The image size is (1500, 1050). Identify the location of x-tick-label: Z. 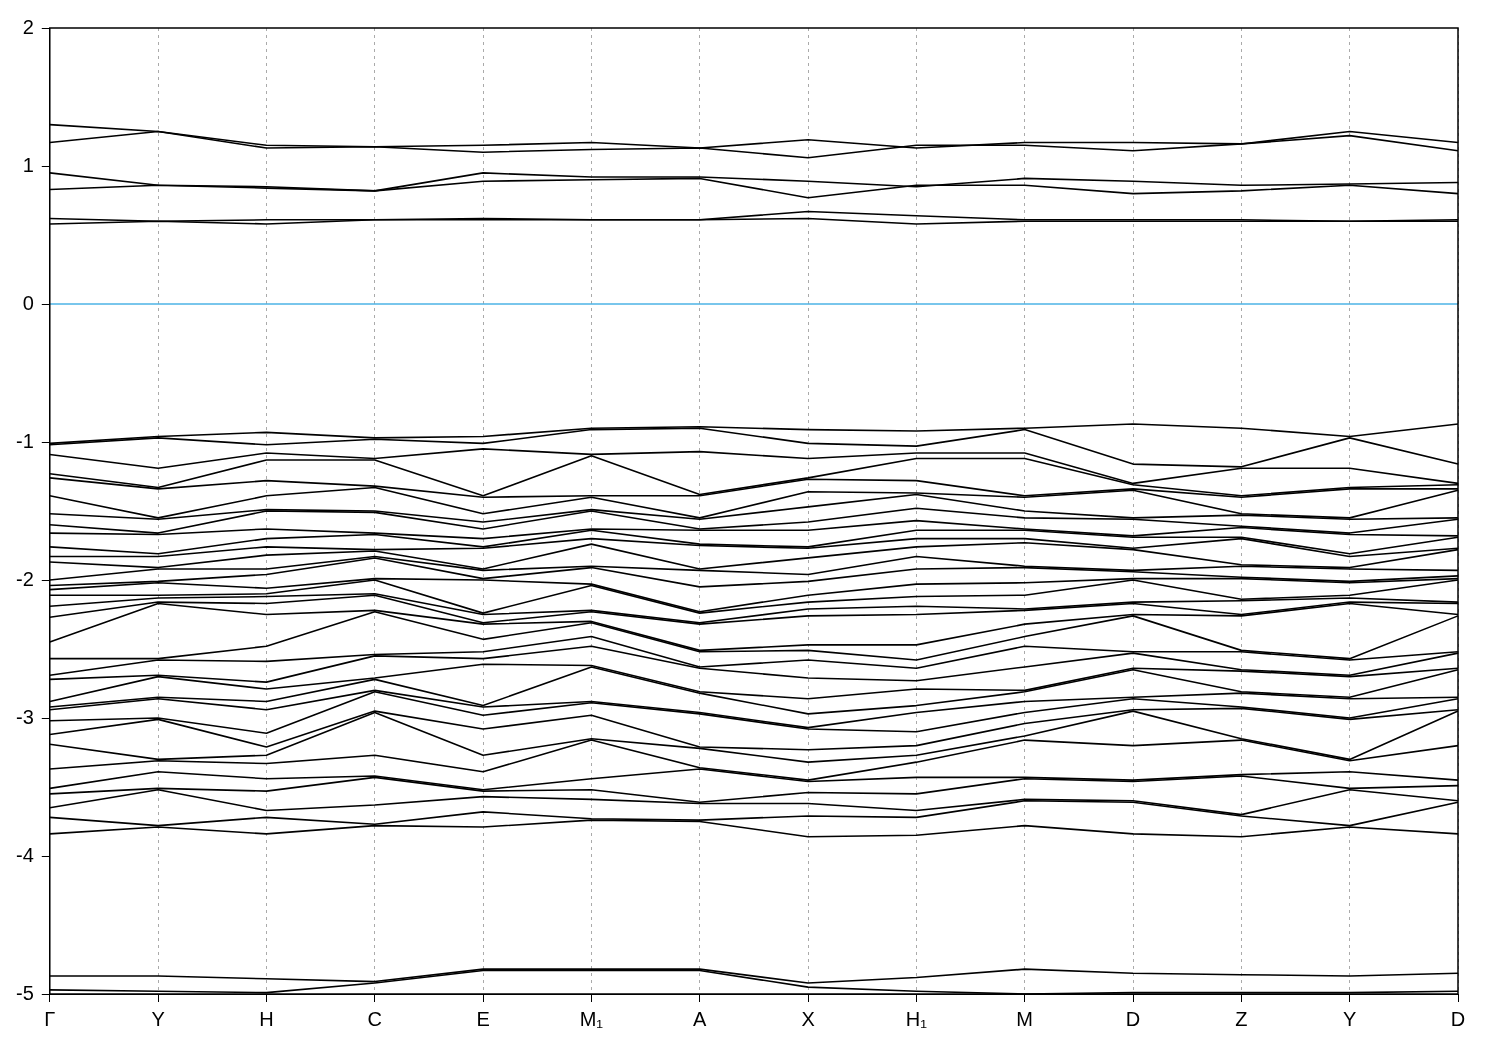
(1241, 1018).